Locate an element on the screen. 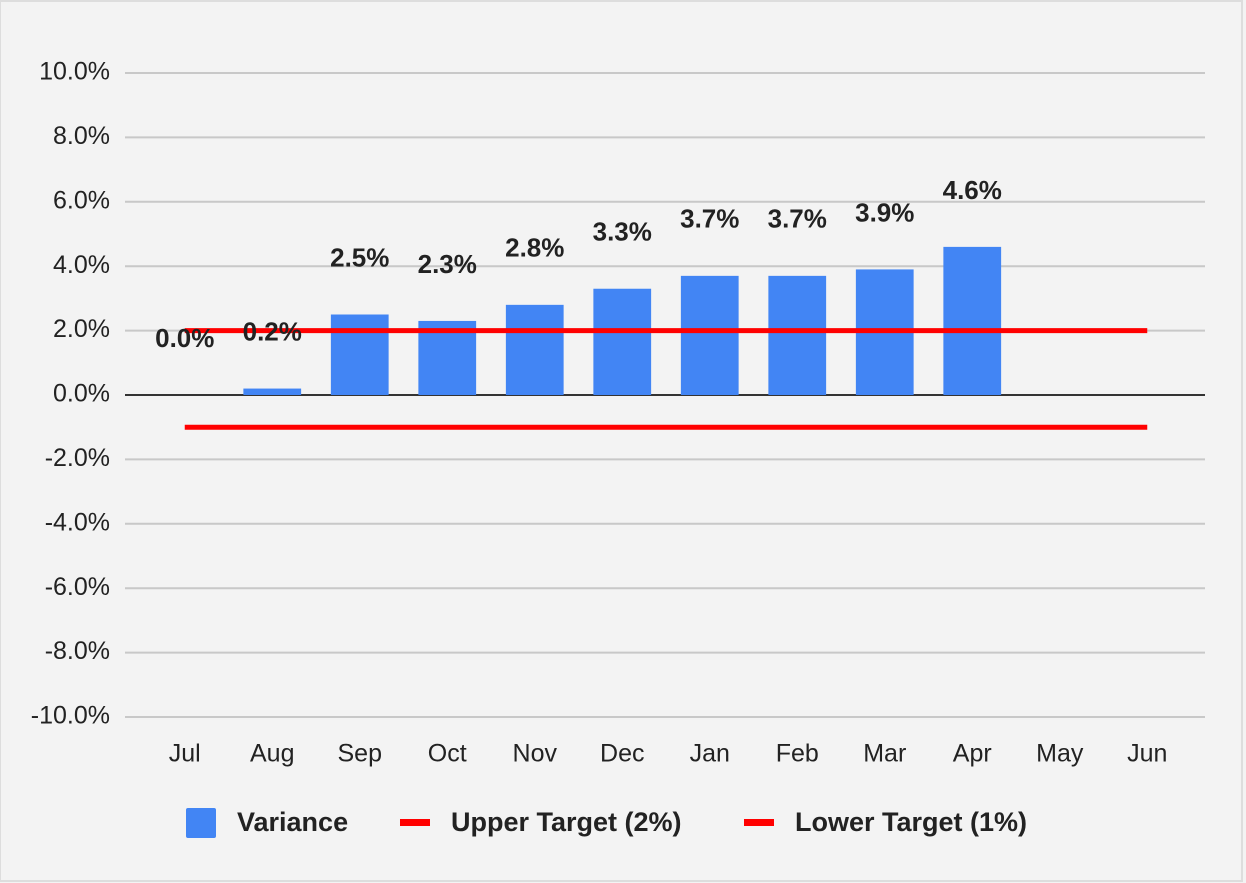 The width and height of the screenshot is (1246, 883). y-tick-label: 10.0% is located at coordinates (74, 72).